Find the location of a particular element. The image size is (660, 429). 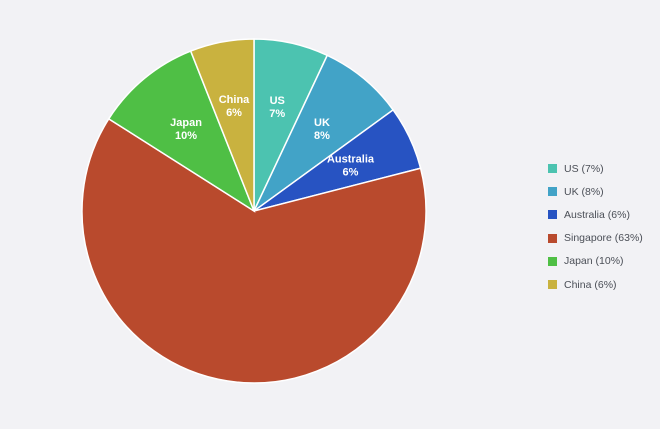

legend-item-uk: UK (8%) is located at coordinates (603, 191).